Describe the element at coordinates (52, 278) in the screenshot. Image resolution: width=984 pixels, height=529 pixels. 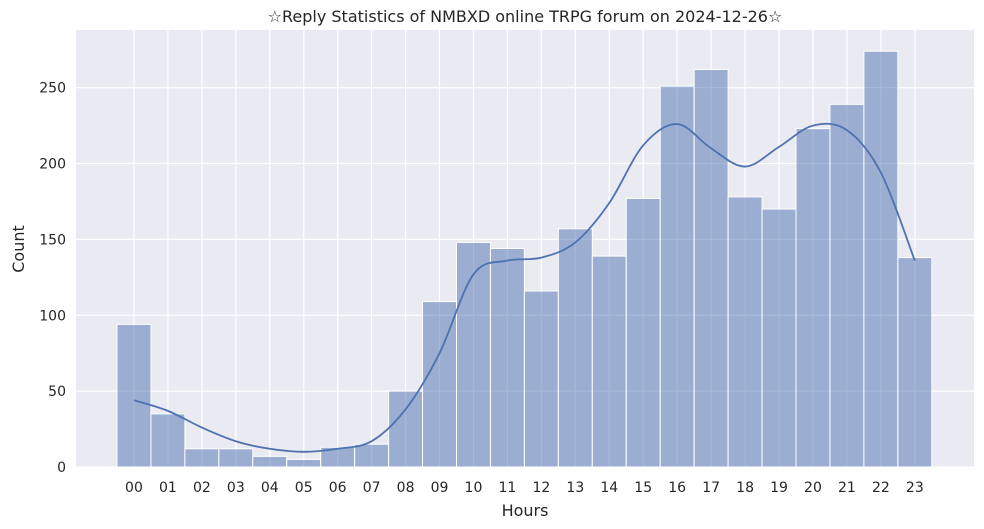
I see `y-tick-labels: 0 50 100 150 200 250` at that location.